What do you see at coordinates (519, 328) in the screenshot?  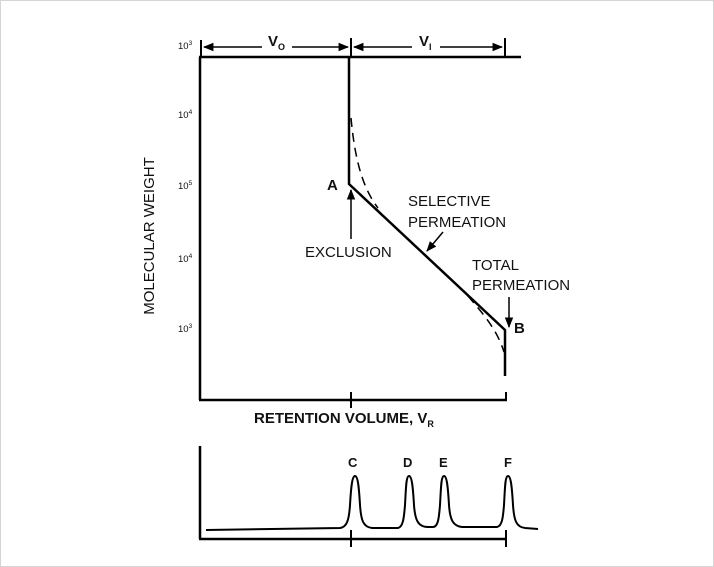 I see `point-b-label: B` at bounding box center [519, 328].